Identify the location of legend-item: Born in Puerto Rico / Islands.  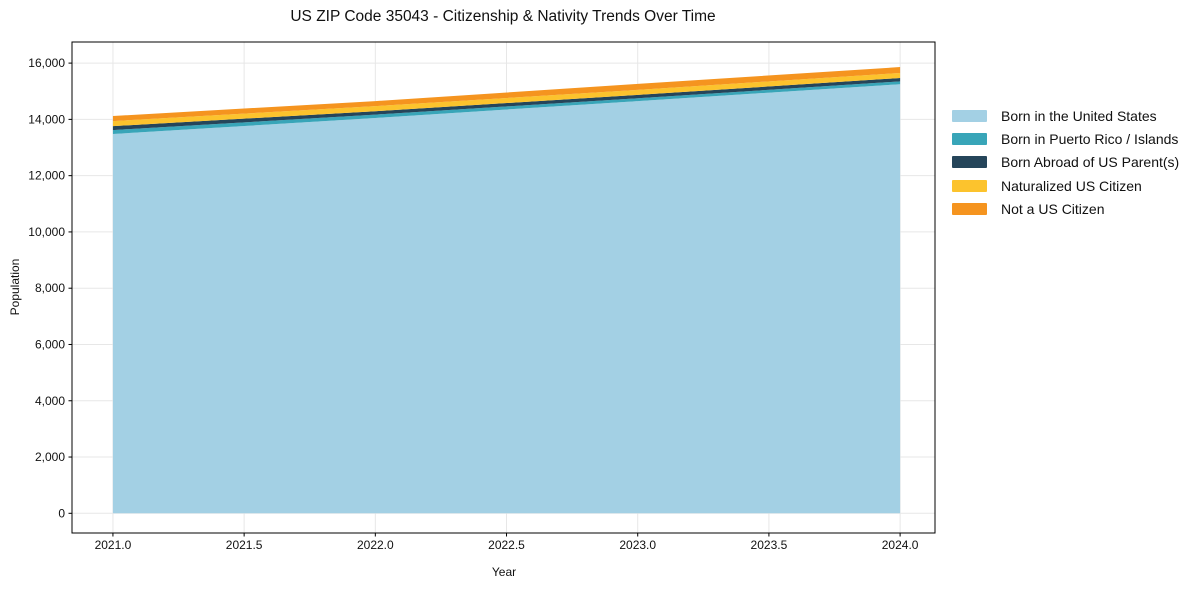
(1065, 138).